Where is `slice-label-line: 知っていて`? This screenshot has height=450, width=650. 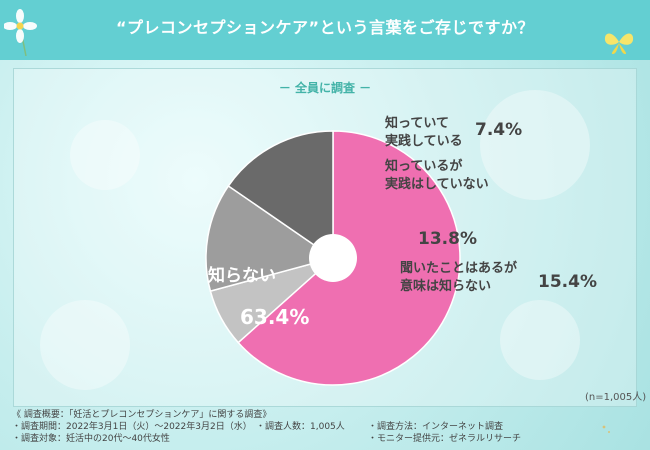
slice-label-line: 知っていて is located at coordinates (417, 123).